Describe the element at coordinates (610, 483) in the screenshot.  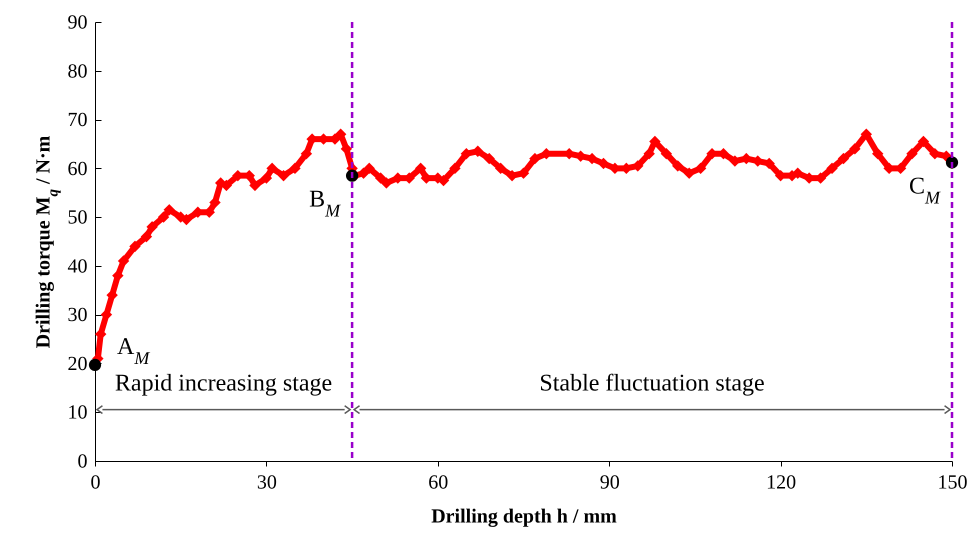
I see `x-tick-label: 90` at that location.